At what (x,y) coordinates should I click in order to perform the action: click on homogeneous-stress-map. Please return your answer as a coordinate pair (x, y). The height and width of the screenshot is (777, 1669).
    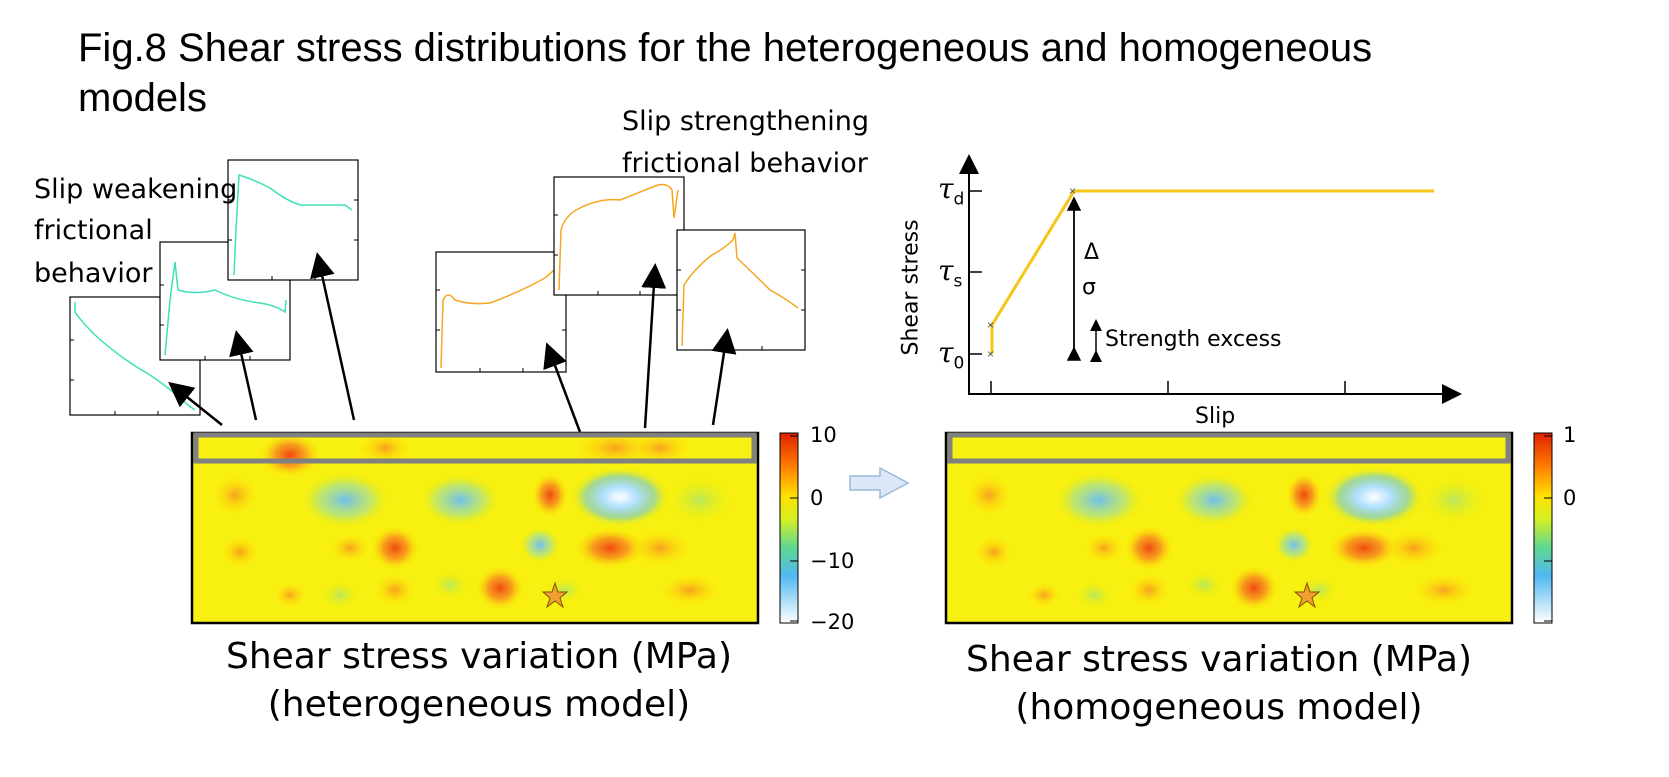
    Looking at the image, I should click on (1229, 528).